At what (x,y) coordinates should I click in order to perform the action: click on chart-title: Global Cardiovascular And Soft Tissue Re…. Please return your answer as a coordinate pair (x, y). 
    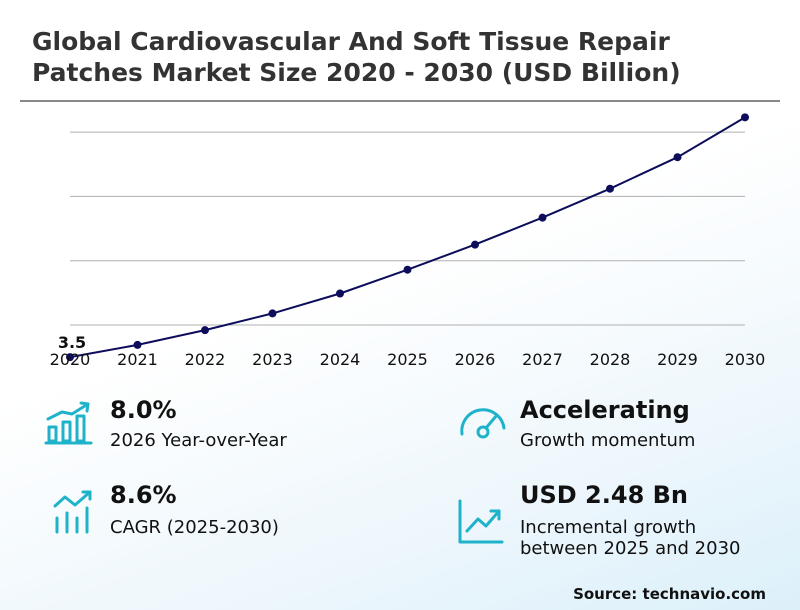
    Looking at the image, I should click on (356, 57).